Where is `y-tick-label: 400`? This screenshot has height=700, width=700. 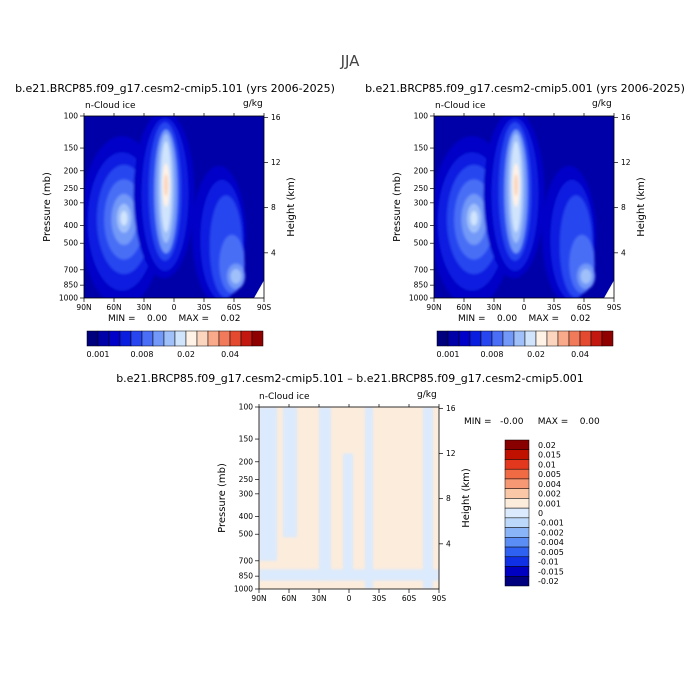
y-tick-label: 400 is located at coordinates (71, 225).